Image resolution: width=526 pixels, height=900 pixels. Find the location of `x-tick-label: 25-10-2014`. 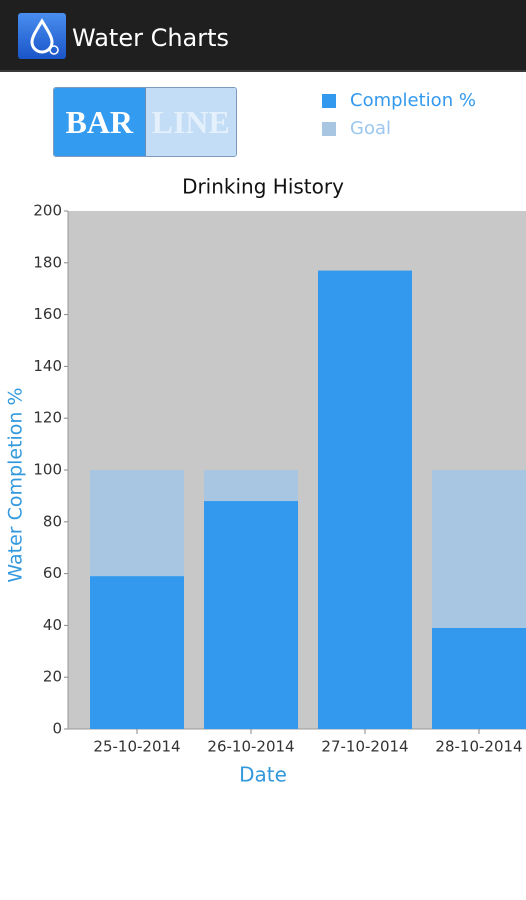

x-tick-label: 25-10-2014 is located at coordinates (136, 747).